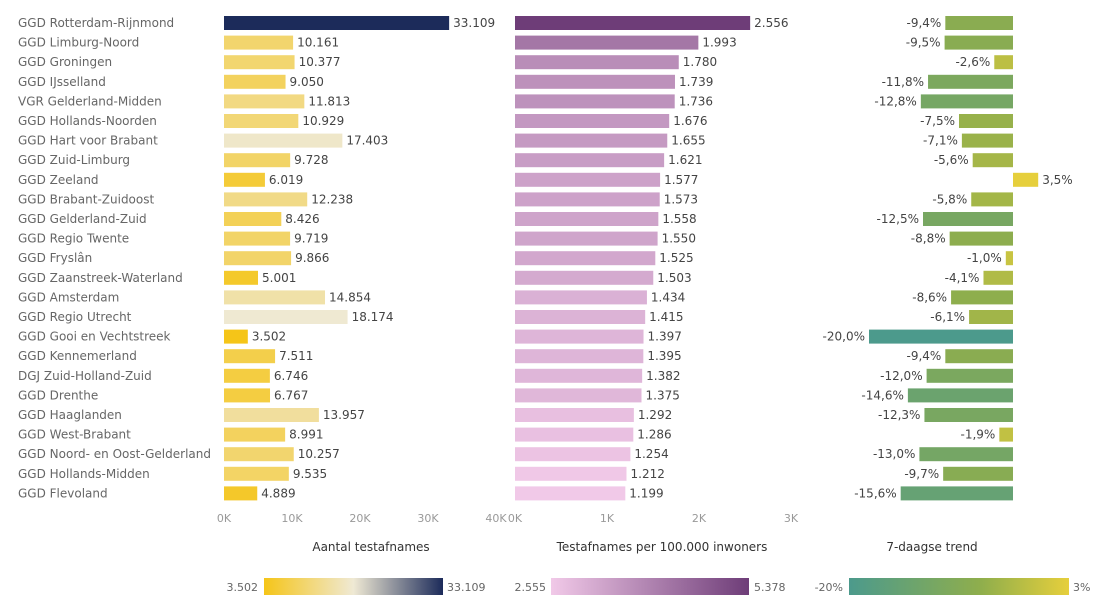 The image size is (1095, 598). What do you see at coordinates (100, 278) in the screenshot?
I see `region-label: GGD Zaanstreek-Waterland` at bounding box center [100, 278].